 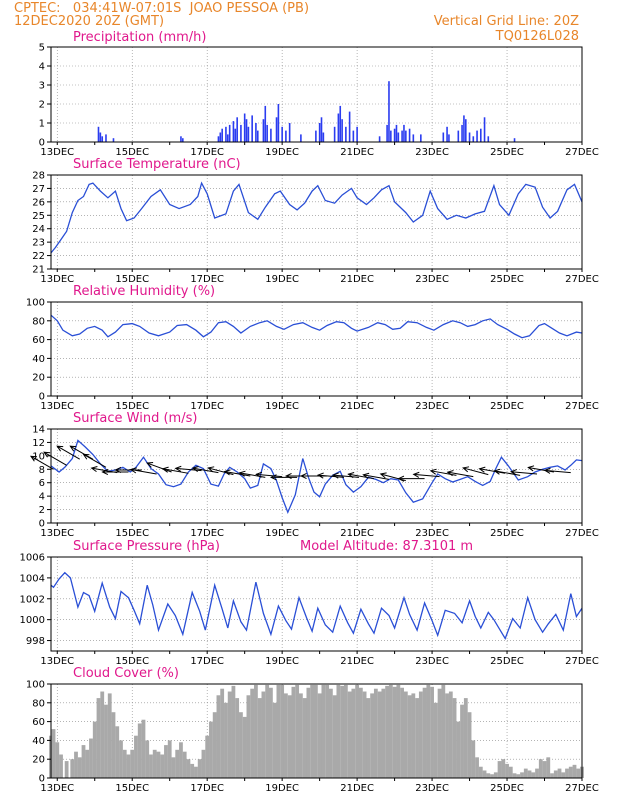 What do you see at coordinates (38, 760) in the screenshot?
I see `y-tick-label: 20` at bounding box center [38, 760].